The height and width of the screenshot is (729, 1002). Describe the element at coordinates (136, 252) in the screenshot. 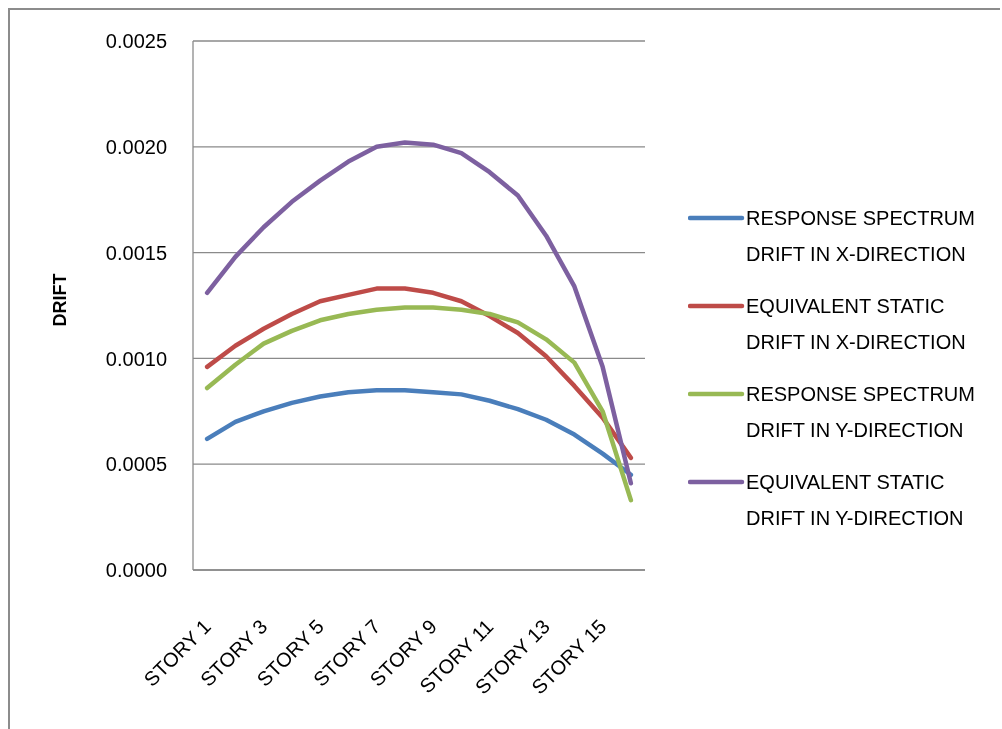

I see `y-tick-label: 0.0015` at that location.